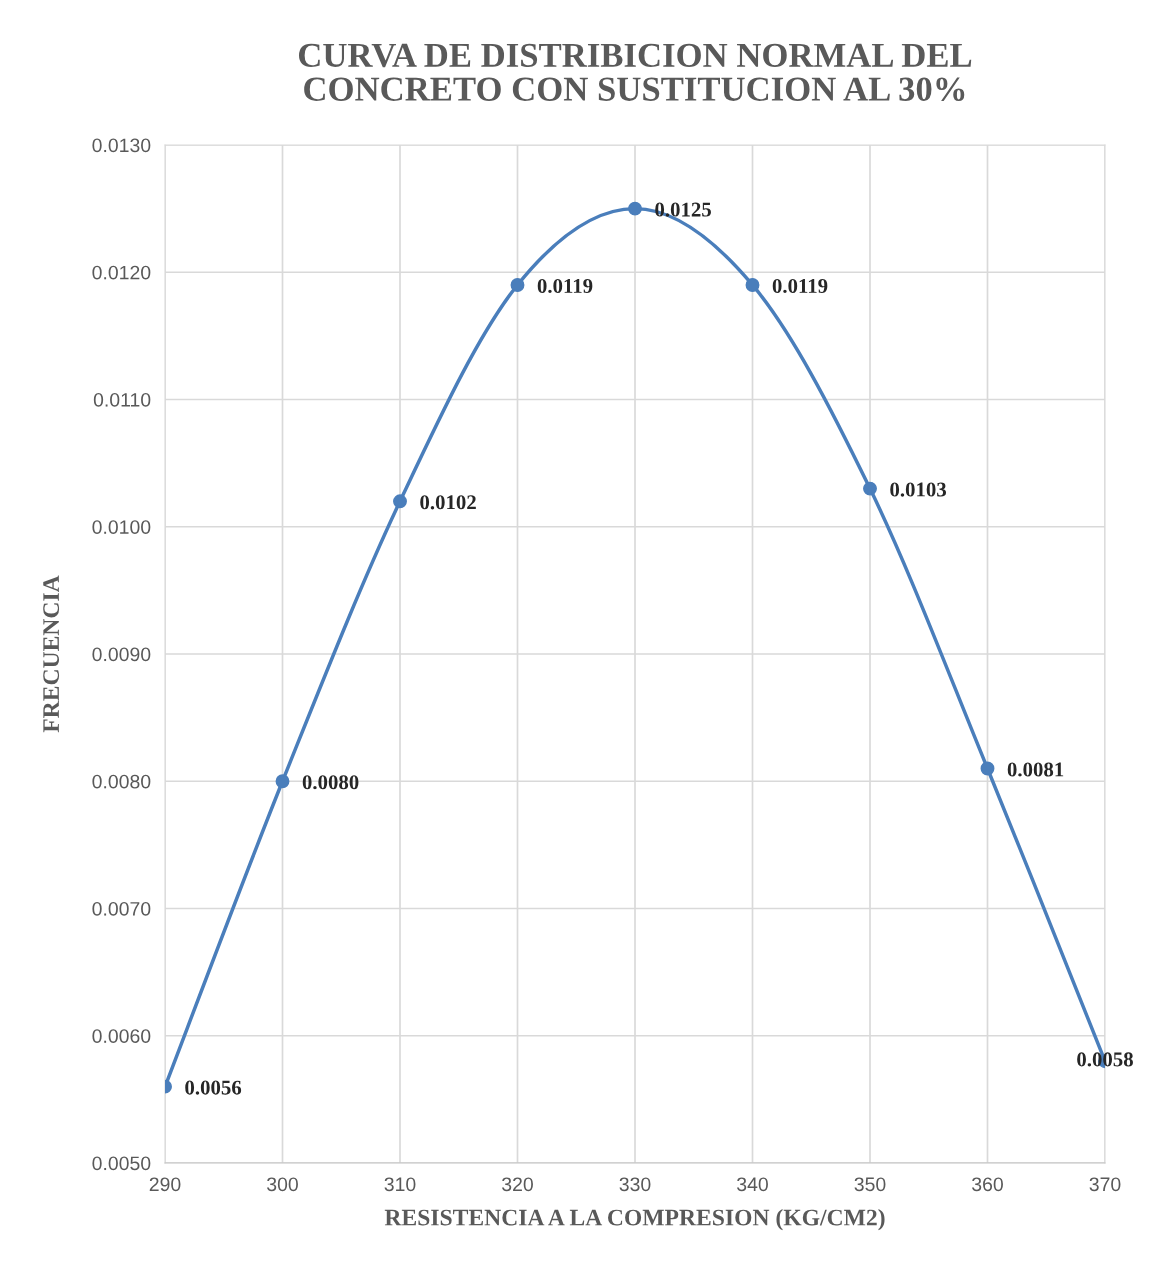  I want to click on x-tick-label: 300, so click(282, 1184).